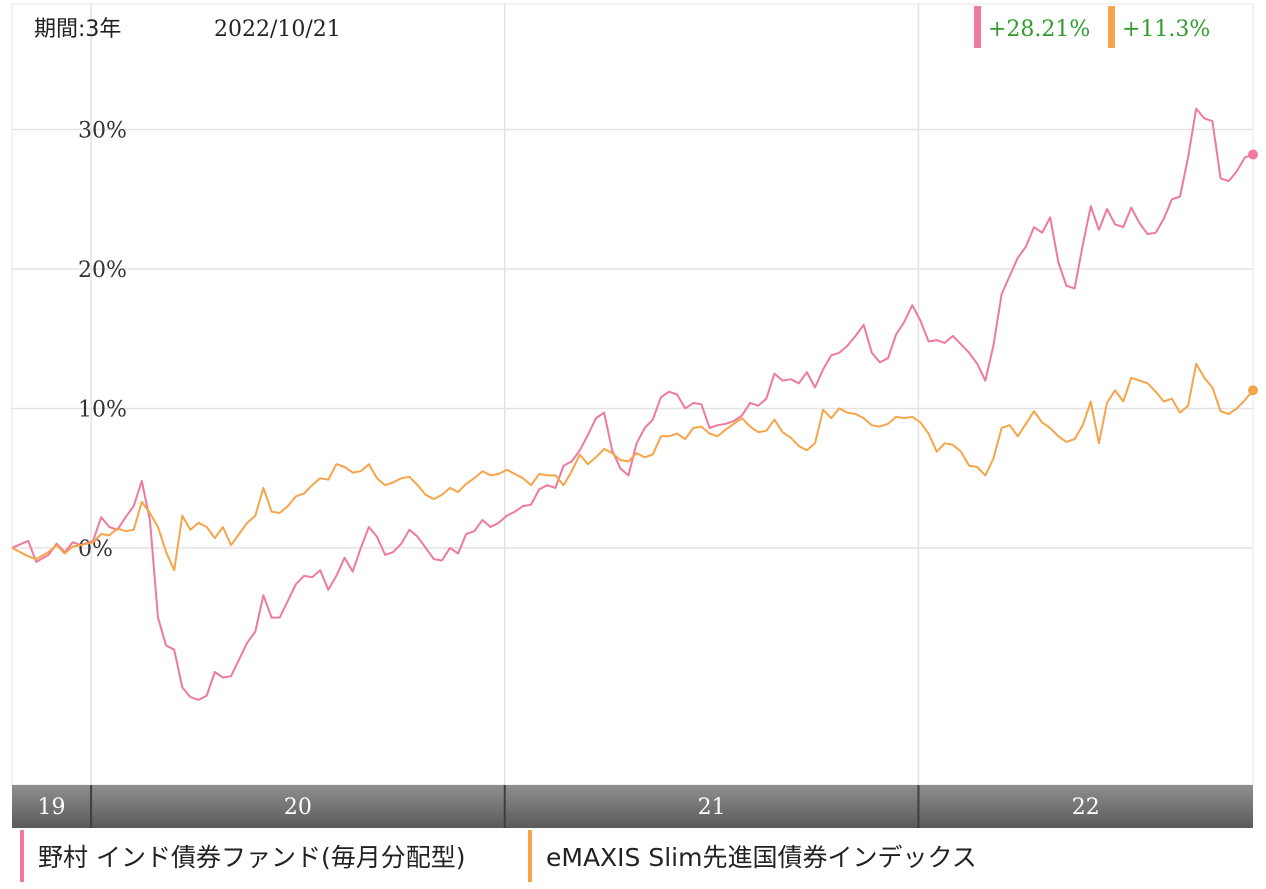 This screenshot has width=1266, height=889. What do you see at coordinates (102, 131) in the screenshot?
I see `y-tick-label: 30%` at bounding box center [102, 131].